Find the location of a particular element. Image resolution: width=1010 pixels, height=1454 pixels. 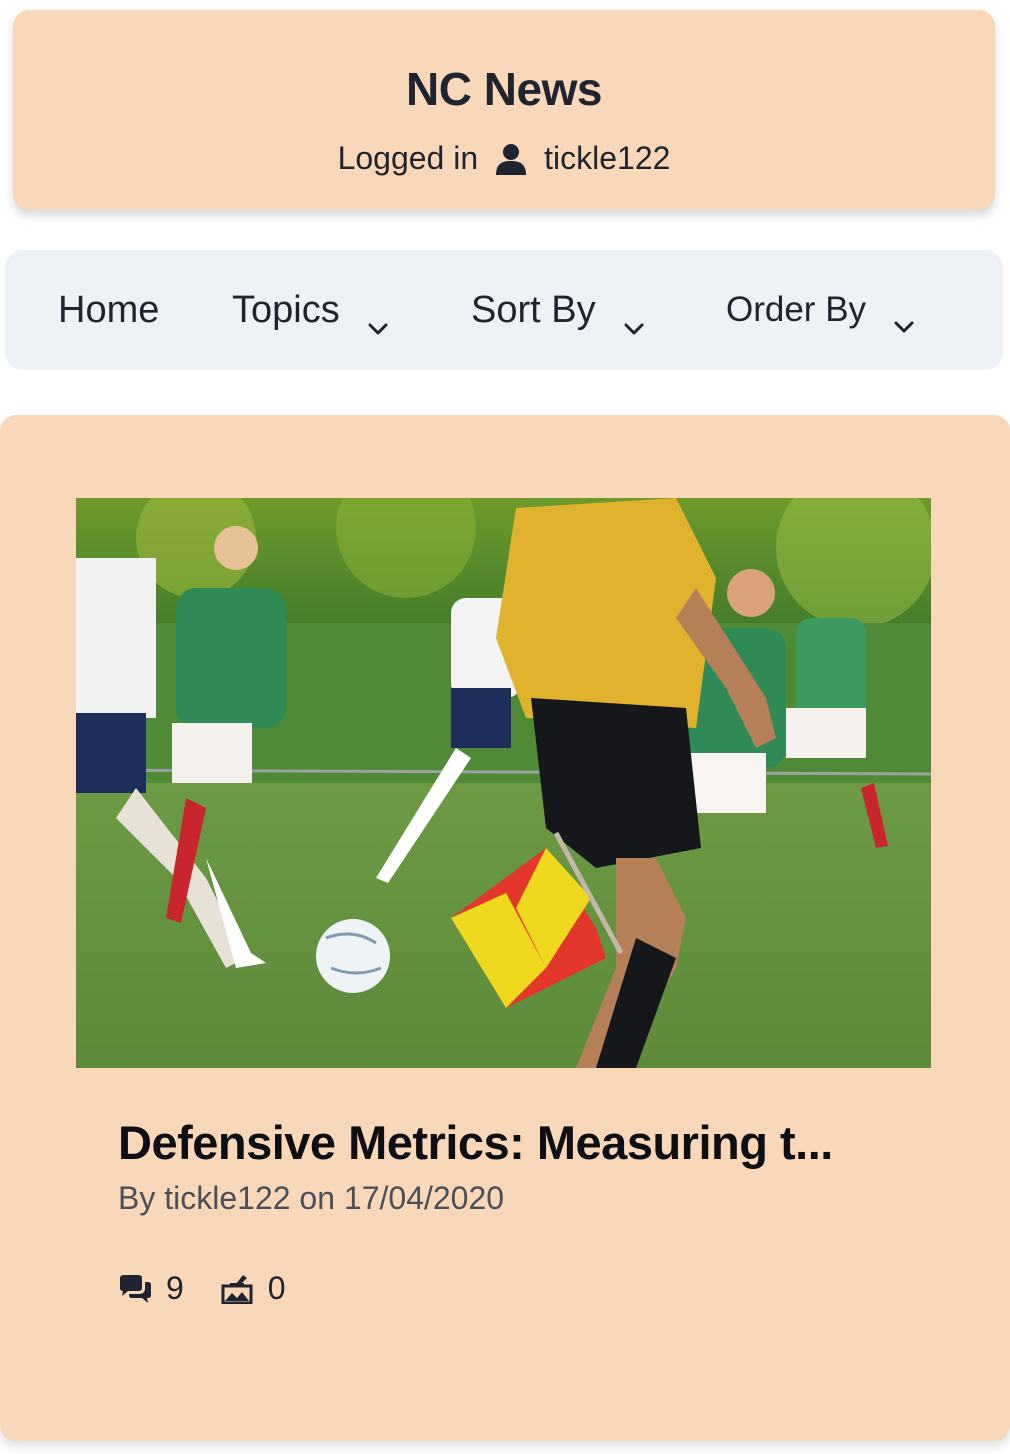

nav-home-label: Home is located at coordinates (109, 309).